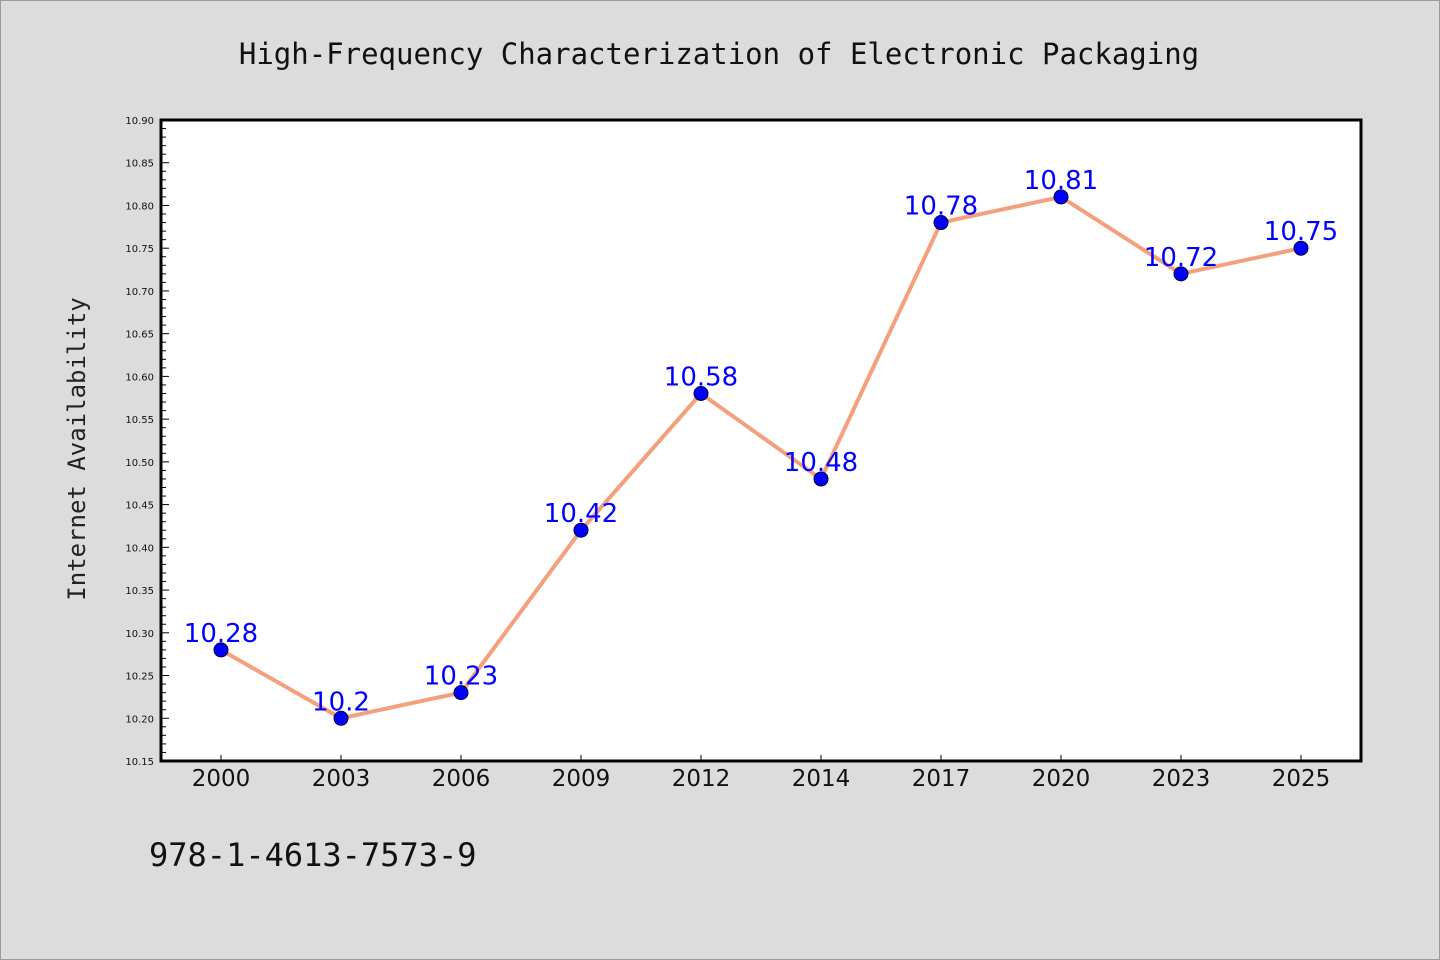  What do you see at coordinates (221, 634) in the screenshot?
I see `data-label: 10.28` at bounding box center [221, 634].